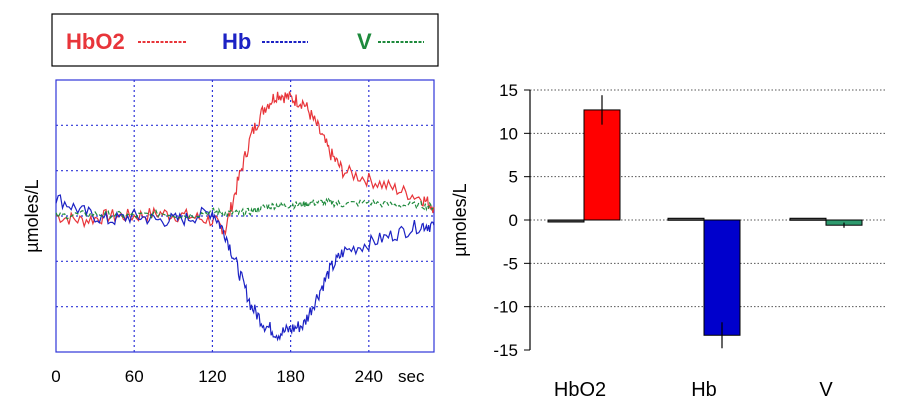  What do you see at coordinates (722, 277) in the screenshot?
I see `bar-hb` at bounding box center [722, 277].